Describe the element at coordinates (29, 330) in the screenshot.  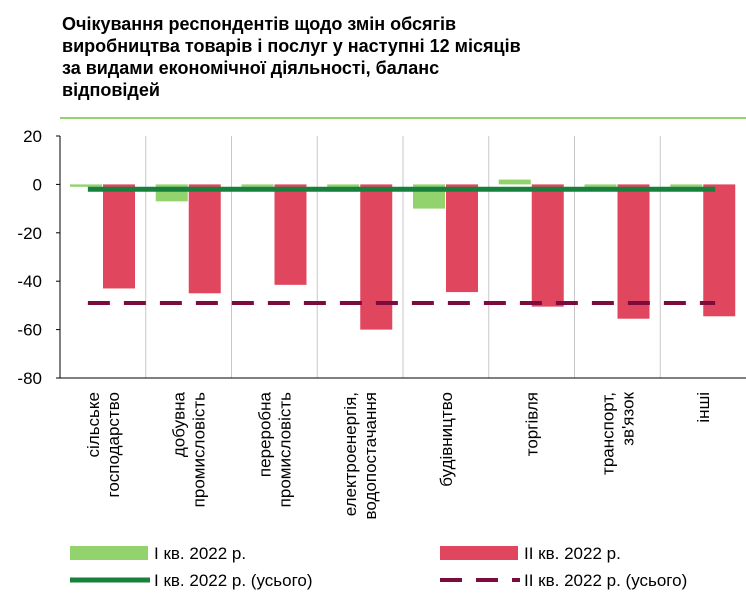
I see `y-tick-label: -60` at that location.